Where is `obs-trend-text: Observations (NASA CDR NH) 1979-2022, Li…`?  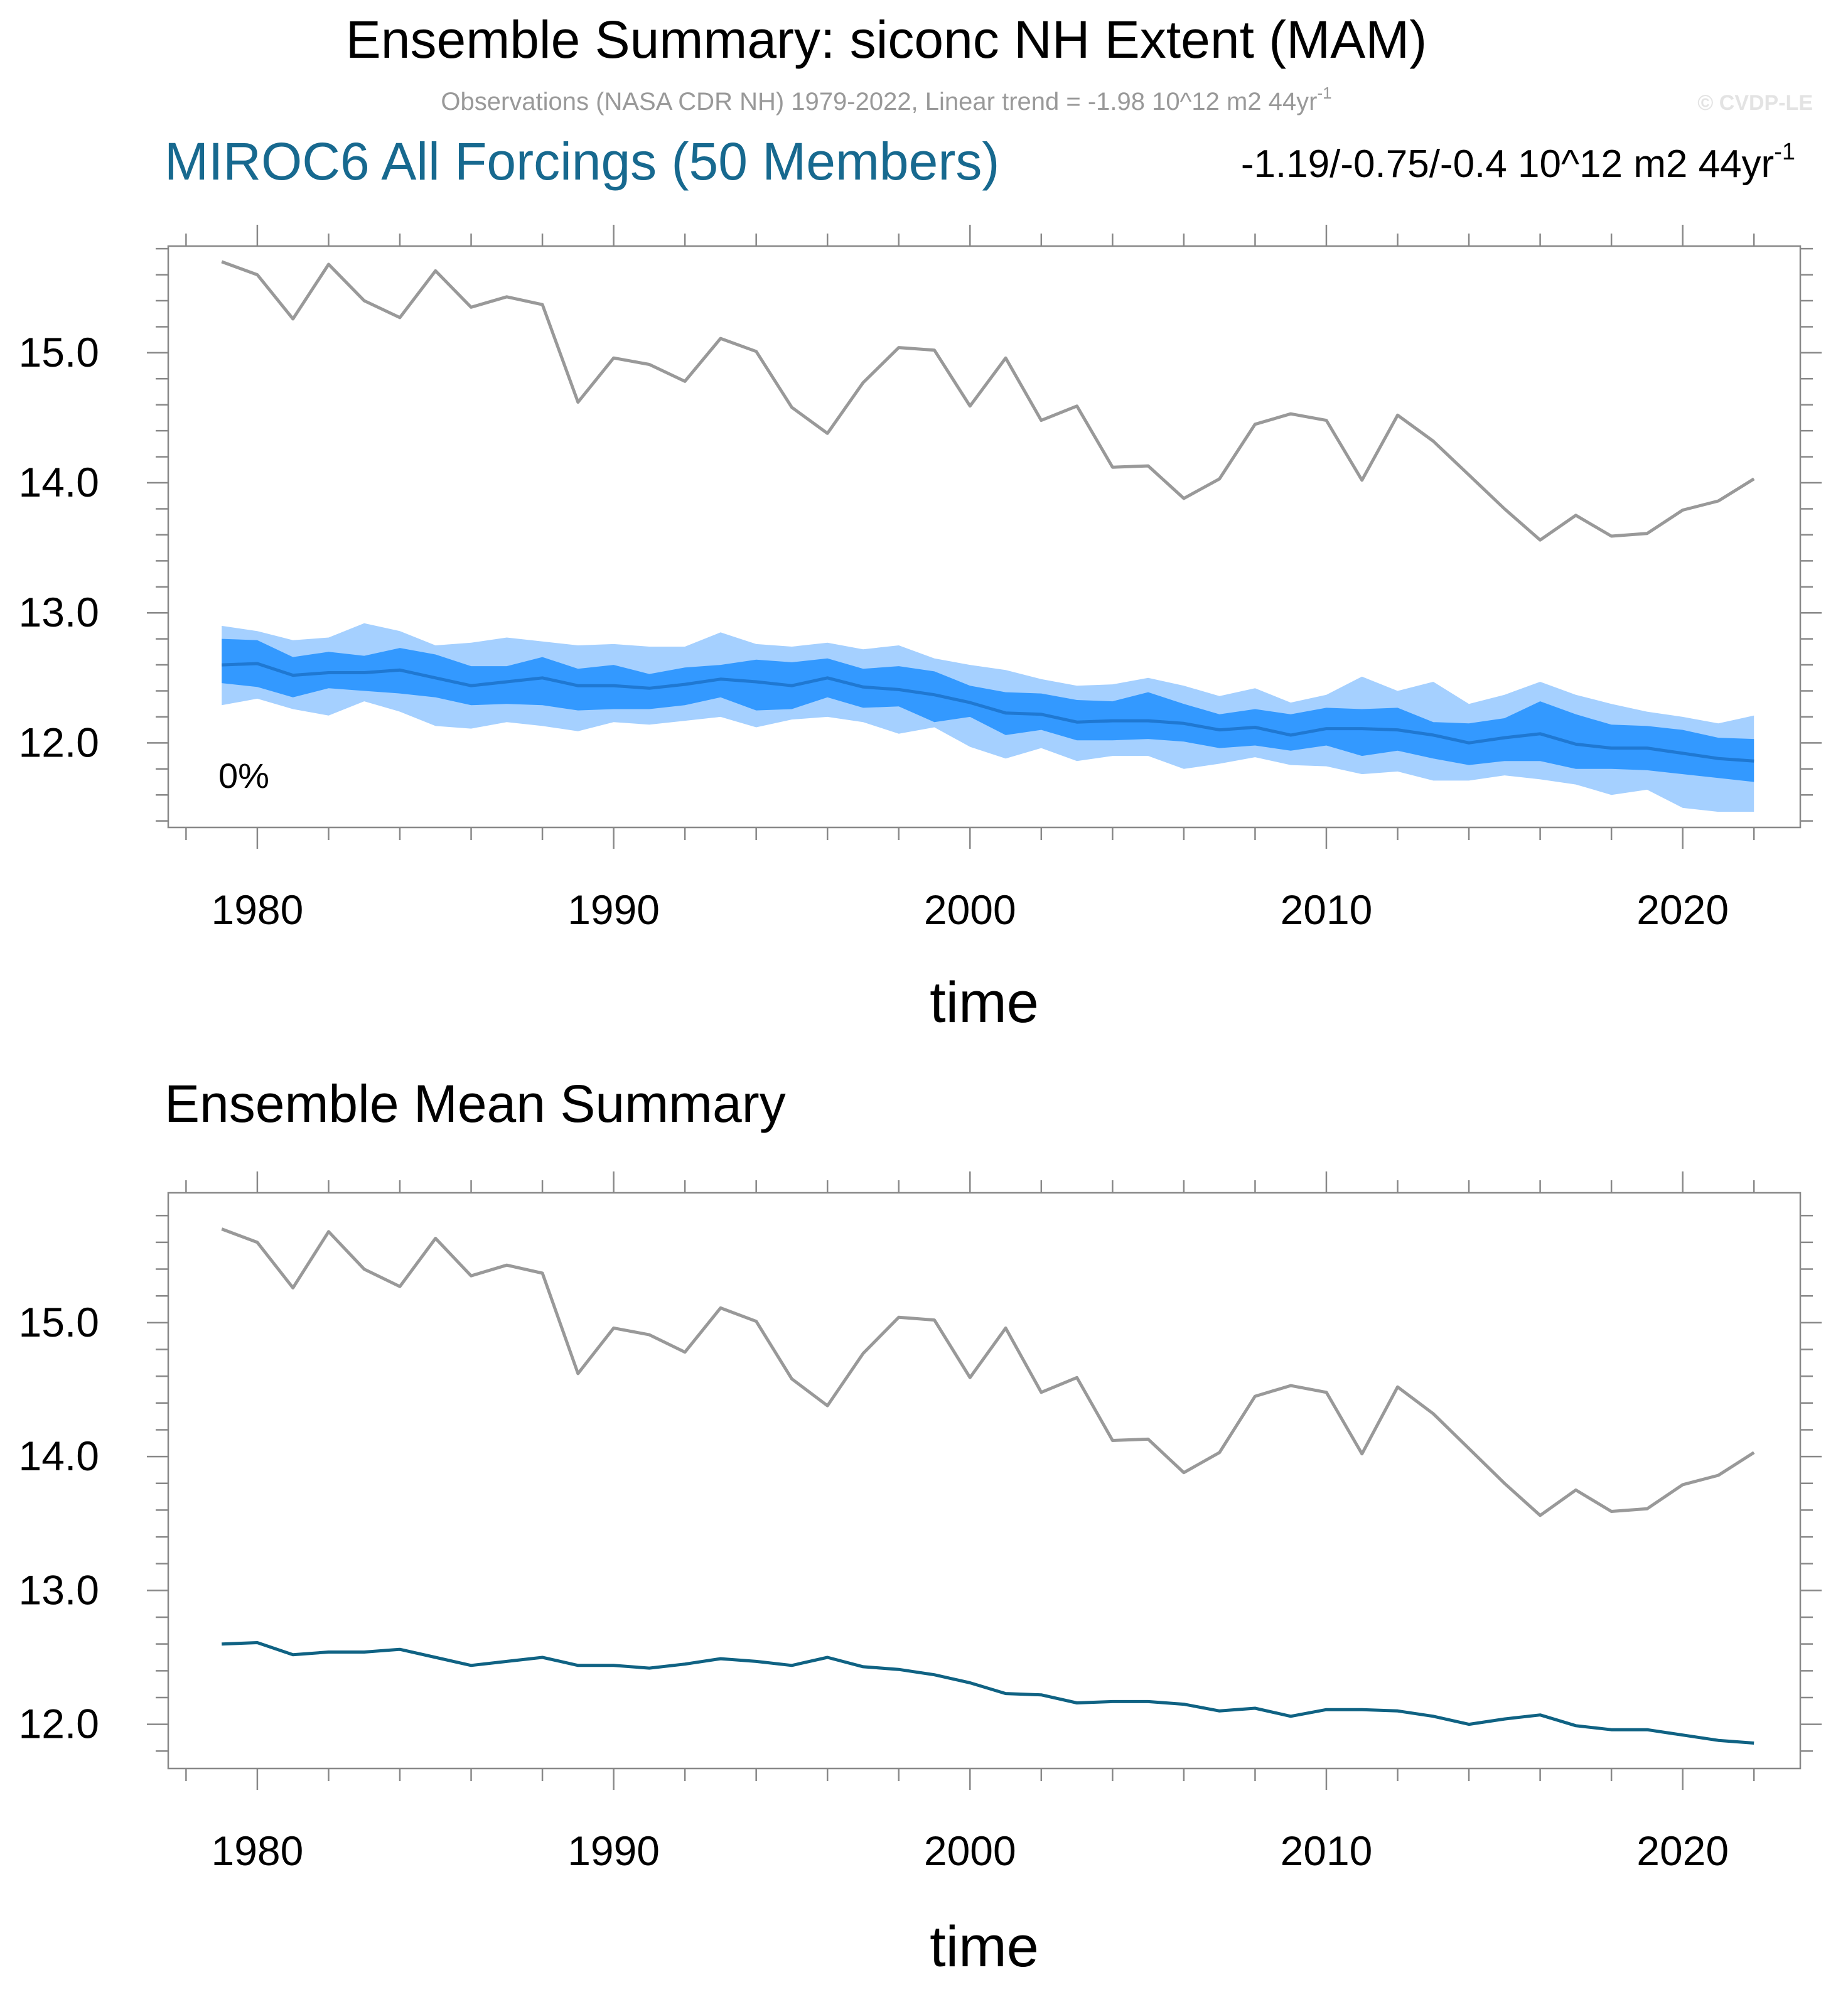 obs-trend-text: Observations (NASA CDR NH) 1979-2022, Li… is located at coordinates (886, 99).